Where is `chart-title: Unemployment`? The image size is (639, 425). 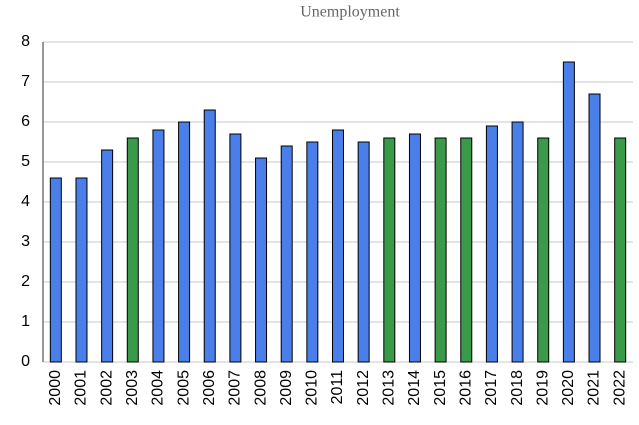
chart-title: Unemployment is located at coordinates (350, 12).